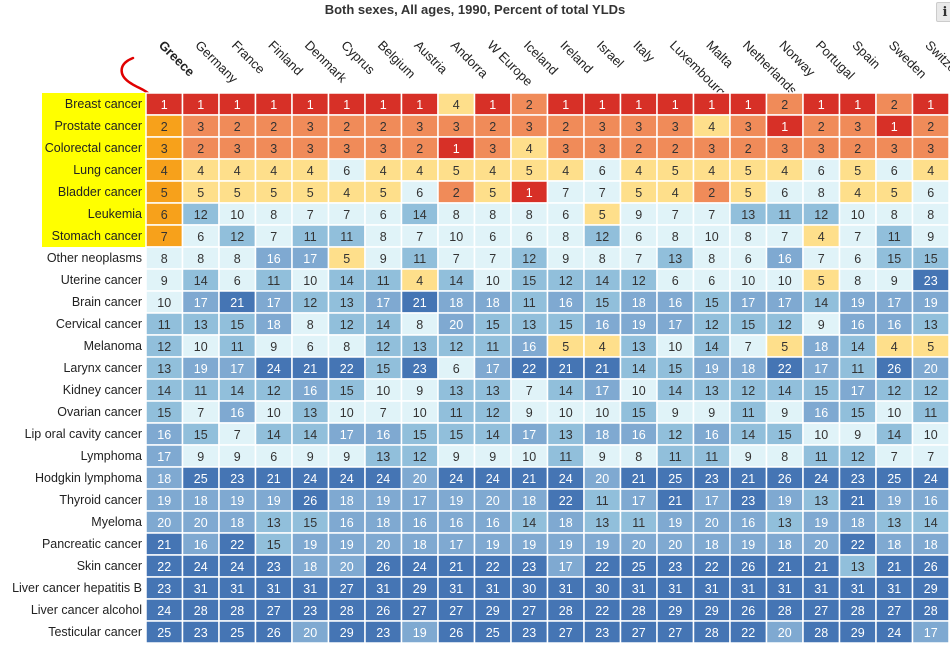 The width and height of the screenshot is (950, 647). What do you see at coordinates (177, 59) in the screenshot?
I see `column-label: Greece` at bounding box center [177, 59].